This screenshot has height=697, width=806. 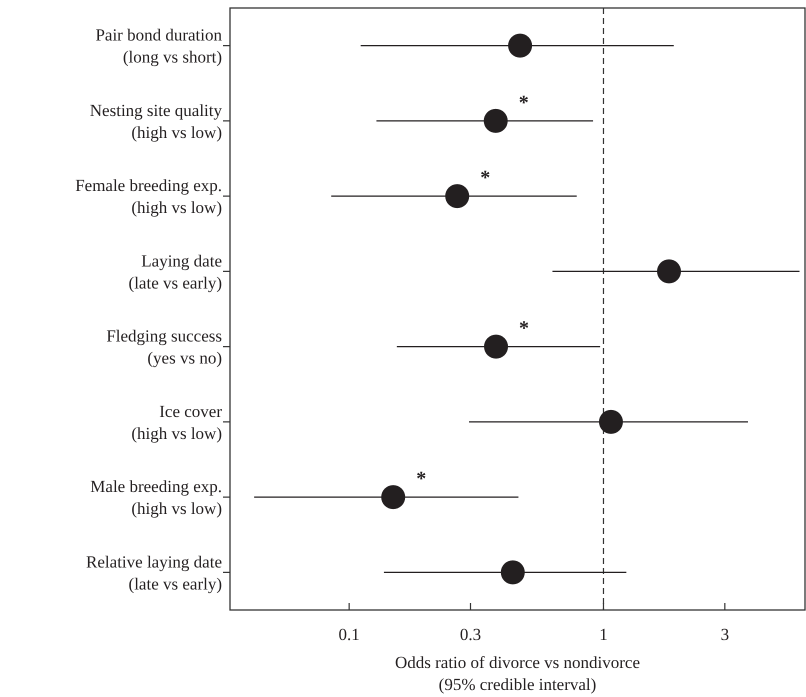 I want to click on x-tick-label: 3, so click(x=725, y=634).